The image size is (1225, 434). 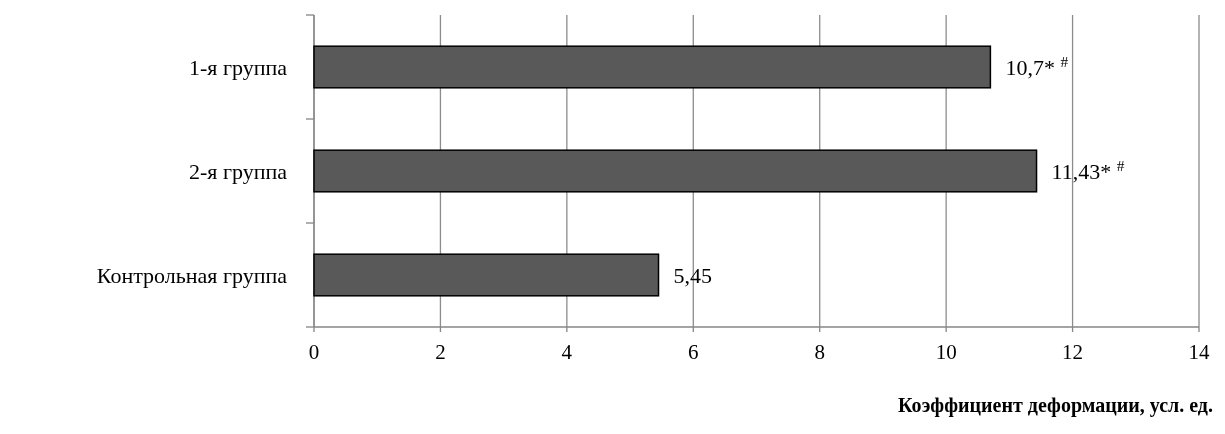 What do you see at coordinates (693, 352) in the screenshot?
I see `x-tick-label: 6` at bounding box center [693, 352].